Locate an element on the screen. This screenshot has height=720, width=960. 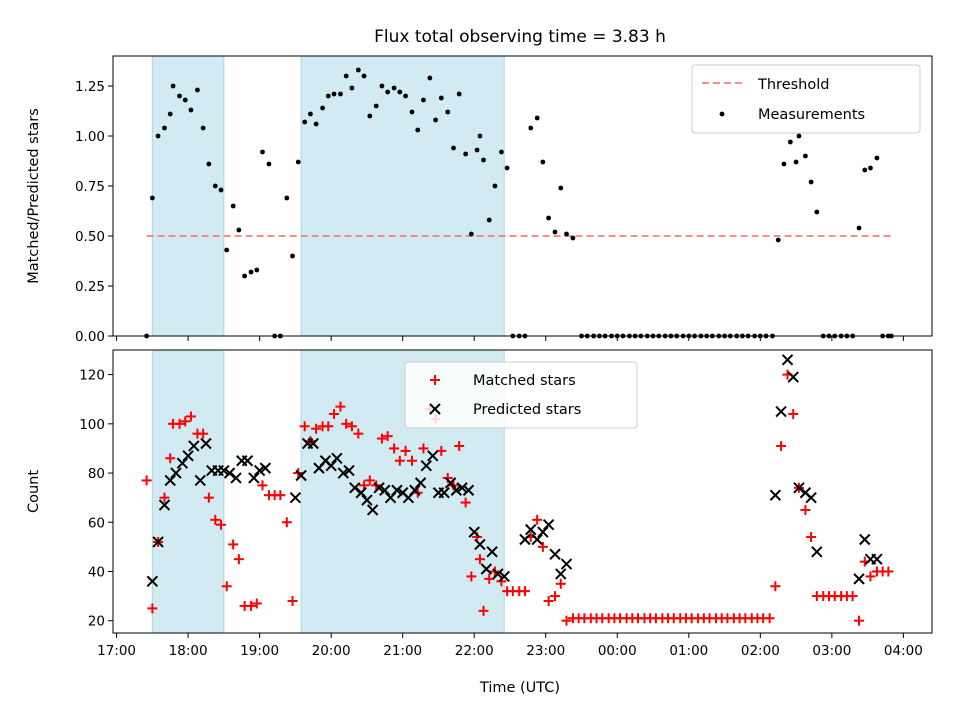
legend-matched-swatch is located at coordinates (435, 380).